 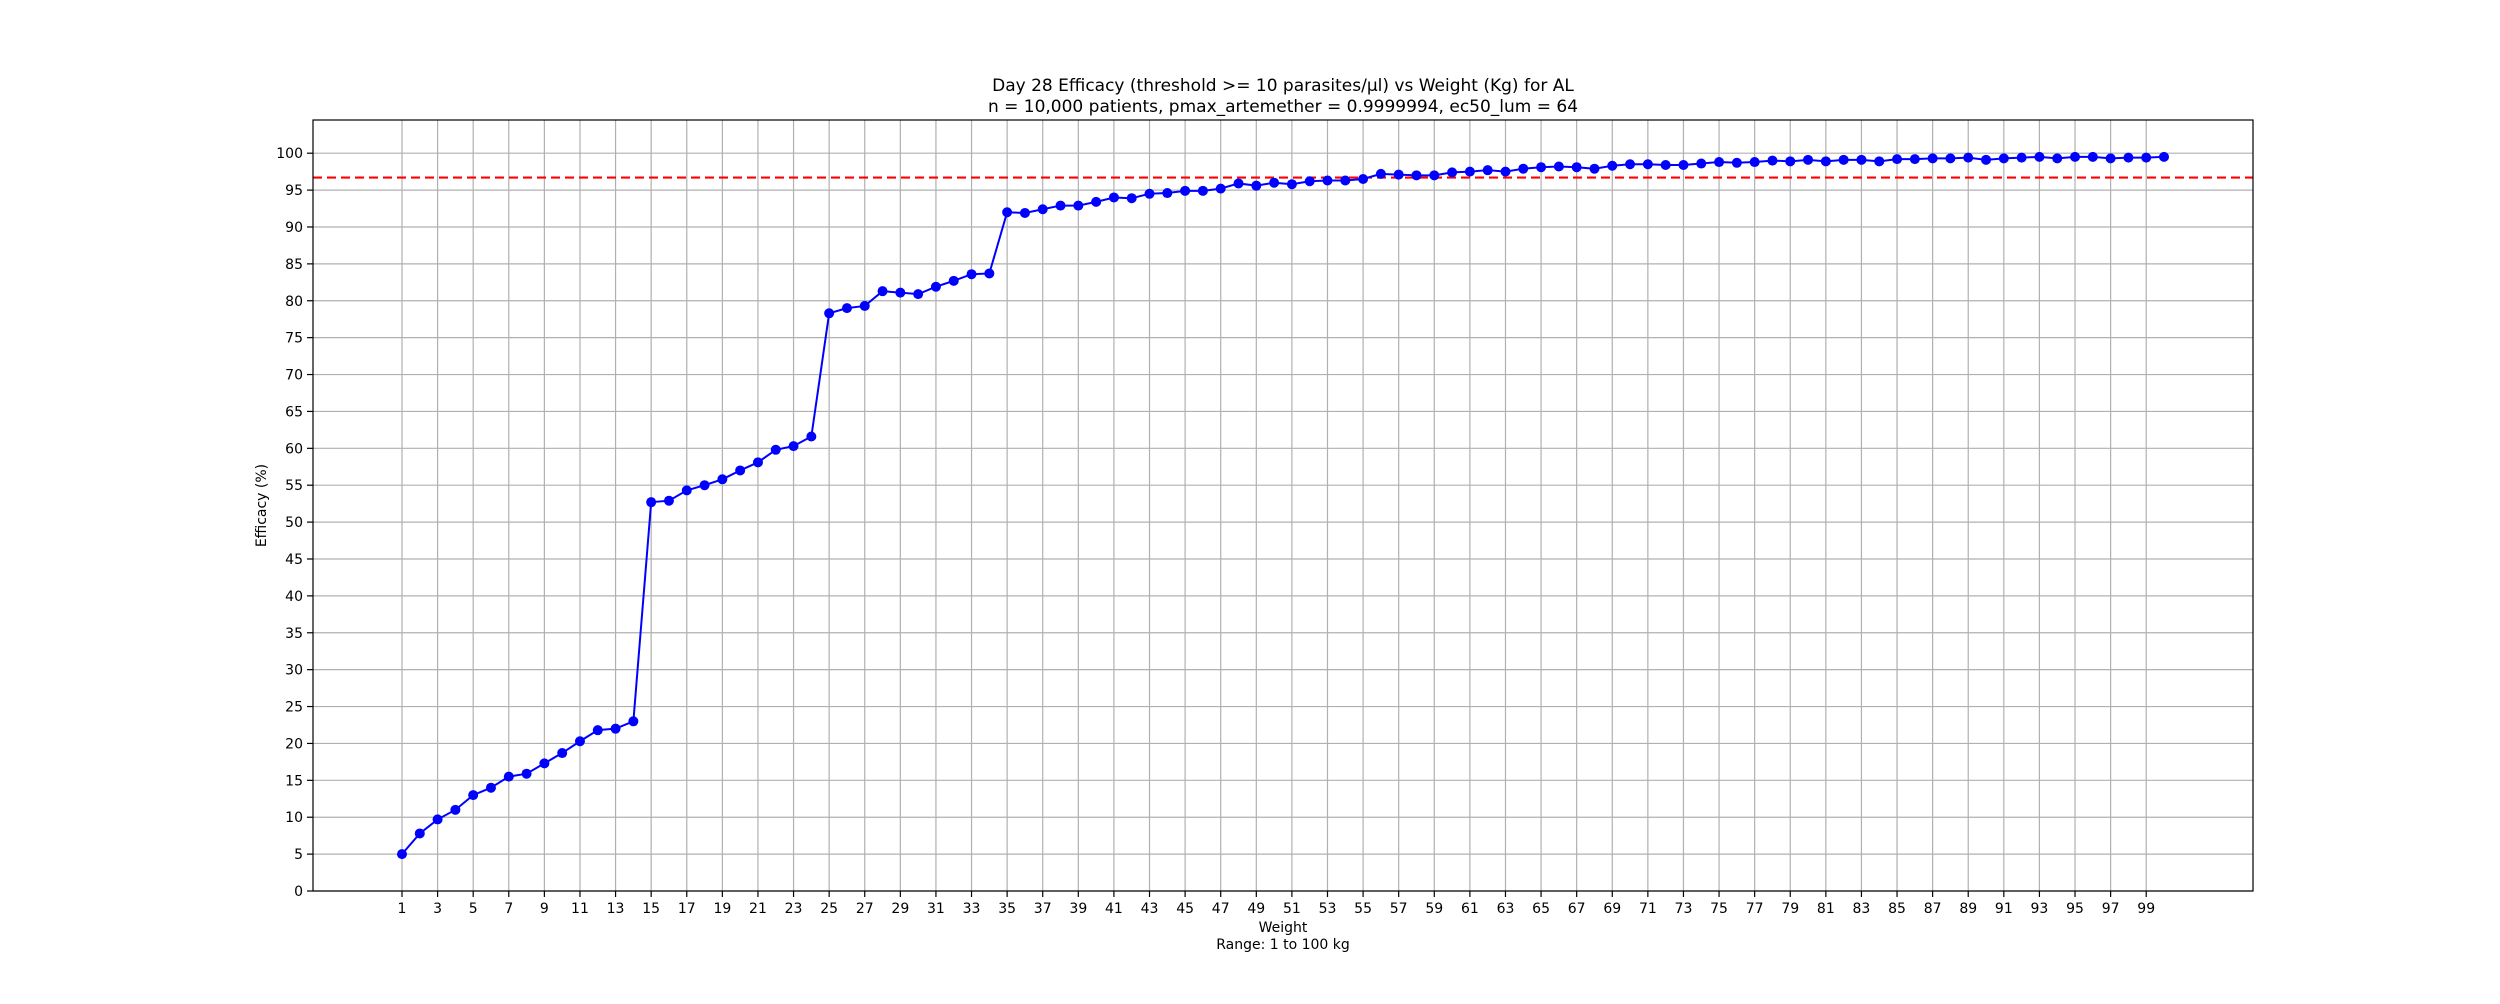 What do you see at coordinates (2040, 909) in the screenshot?
I see `x-tick-label: 93` at bounding box center [2040, 909].